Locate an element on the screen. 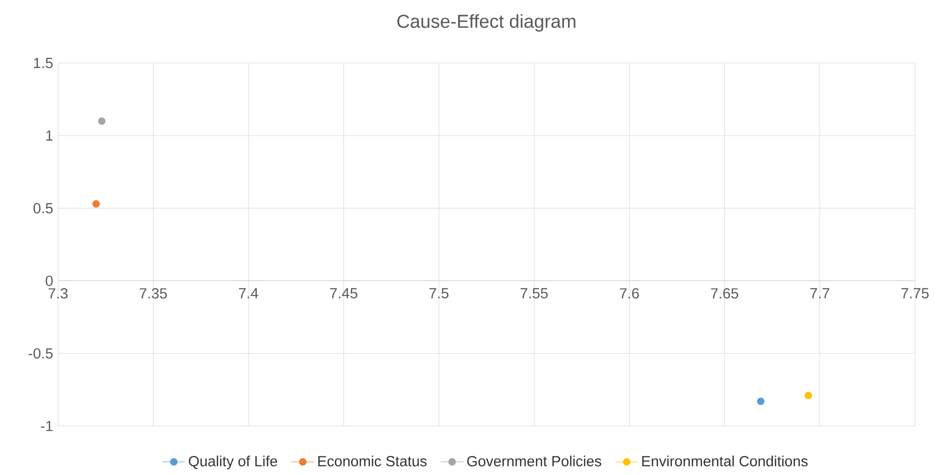 The image size is (936, 475). y-tick-label: 0 is located at coordinates (49, 281).